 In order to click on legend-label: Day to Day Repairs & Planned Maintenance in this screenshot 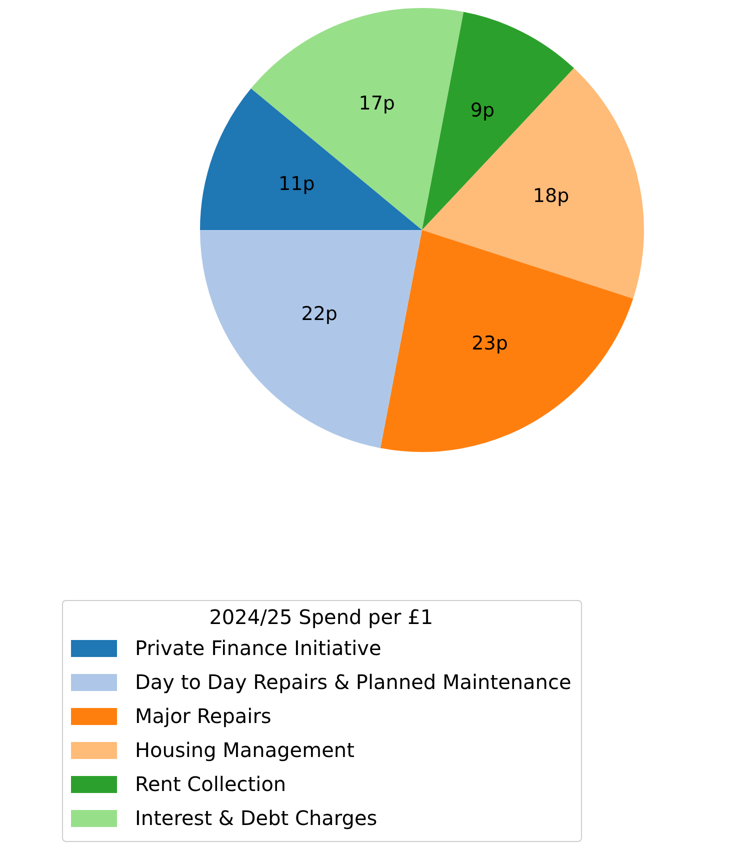, I will do `click(353, 682)`.